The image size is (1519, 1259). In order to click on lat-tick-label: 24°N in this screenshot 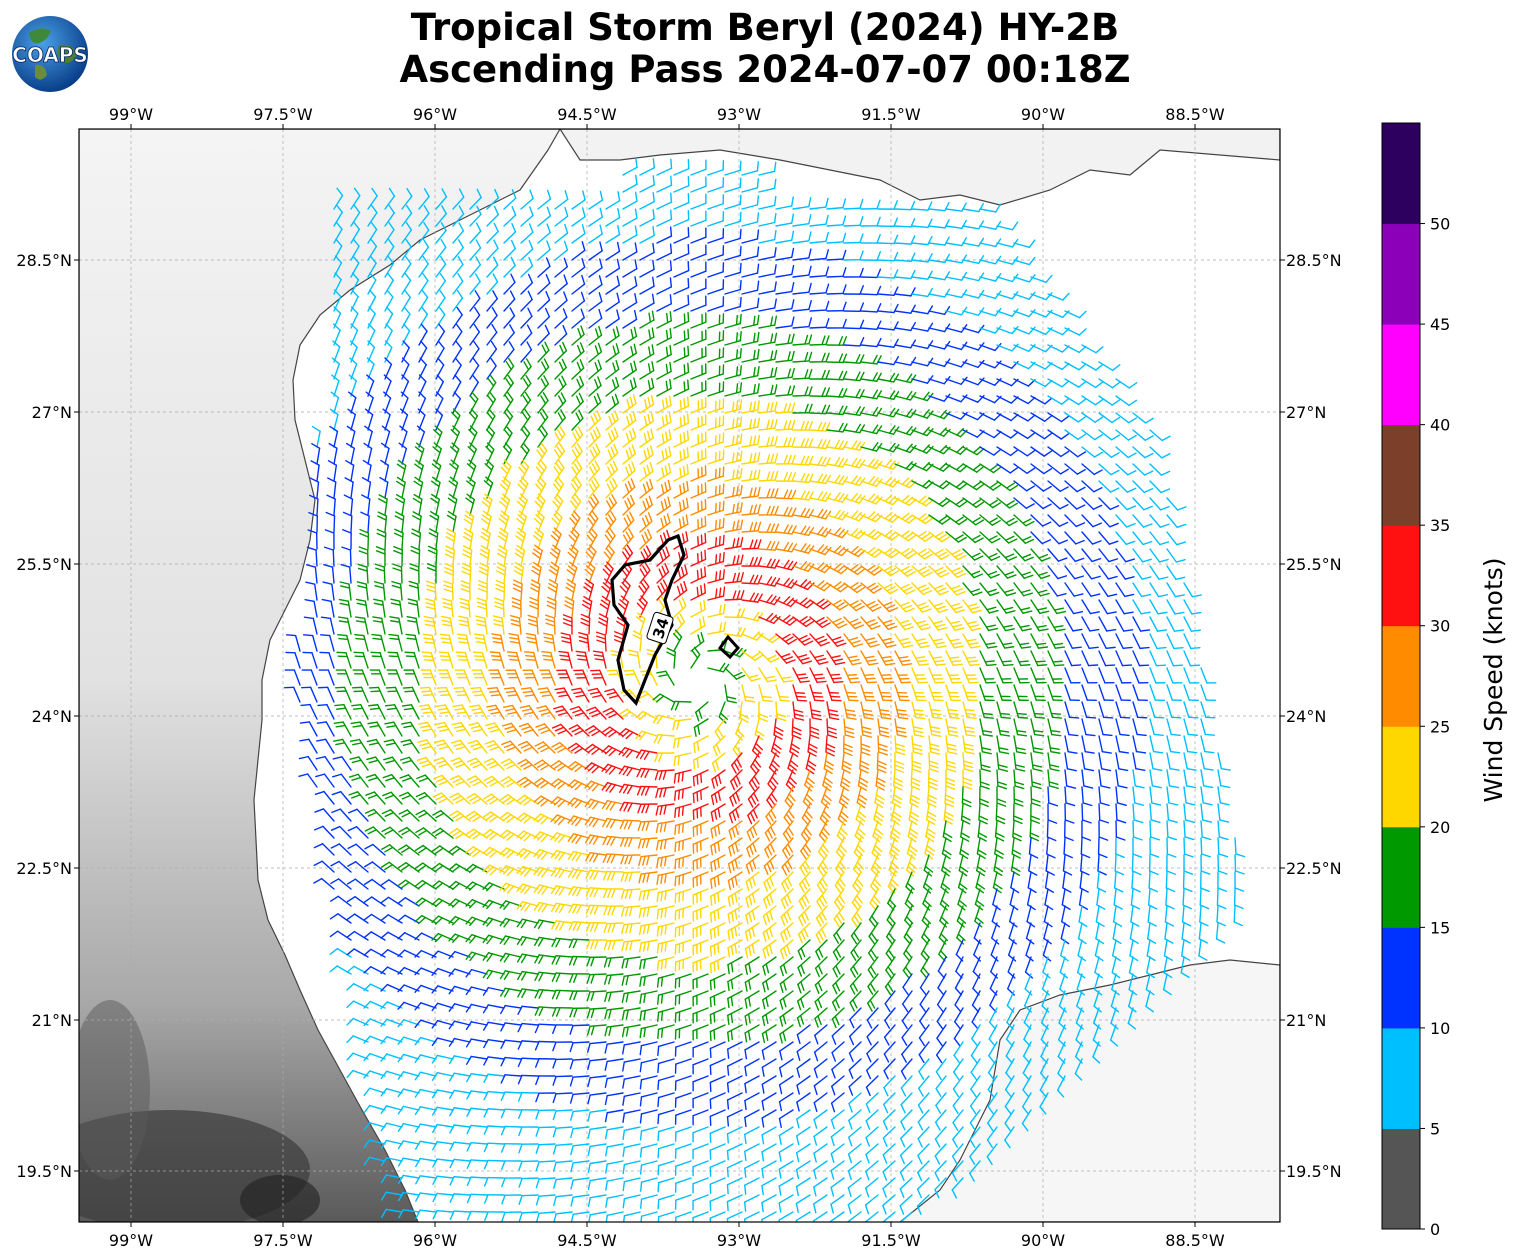, I will do `click(52, 716)`.